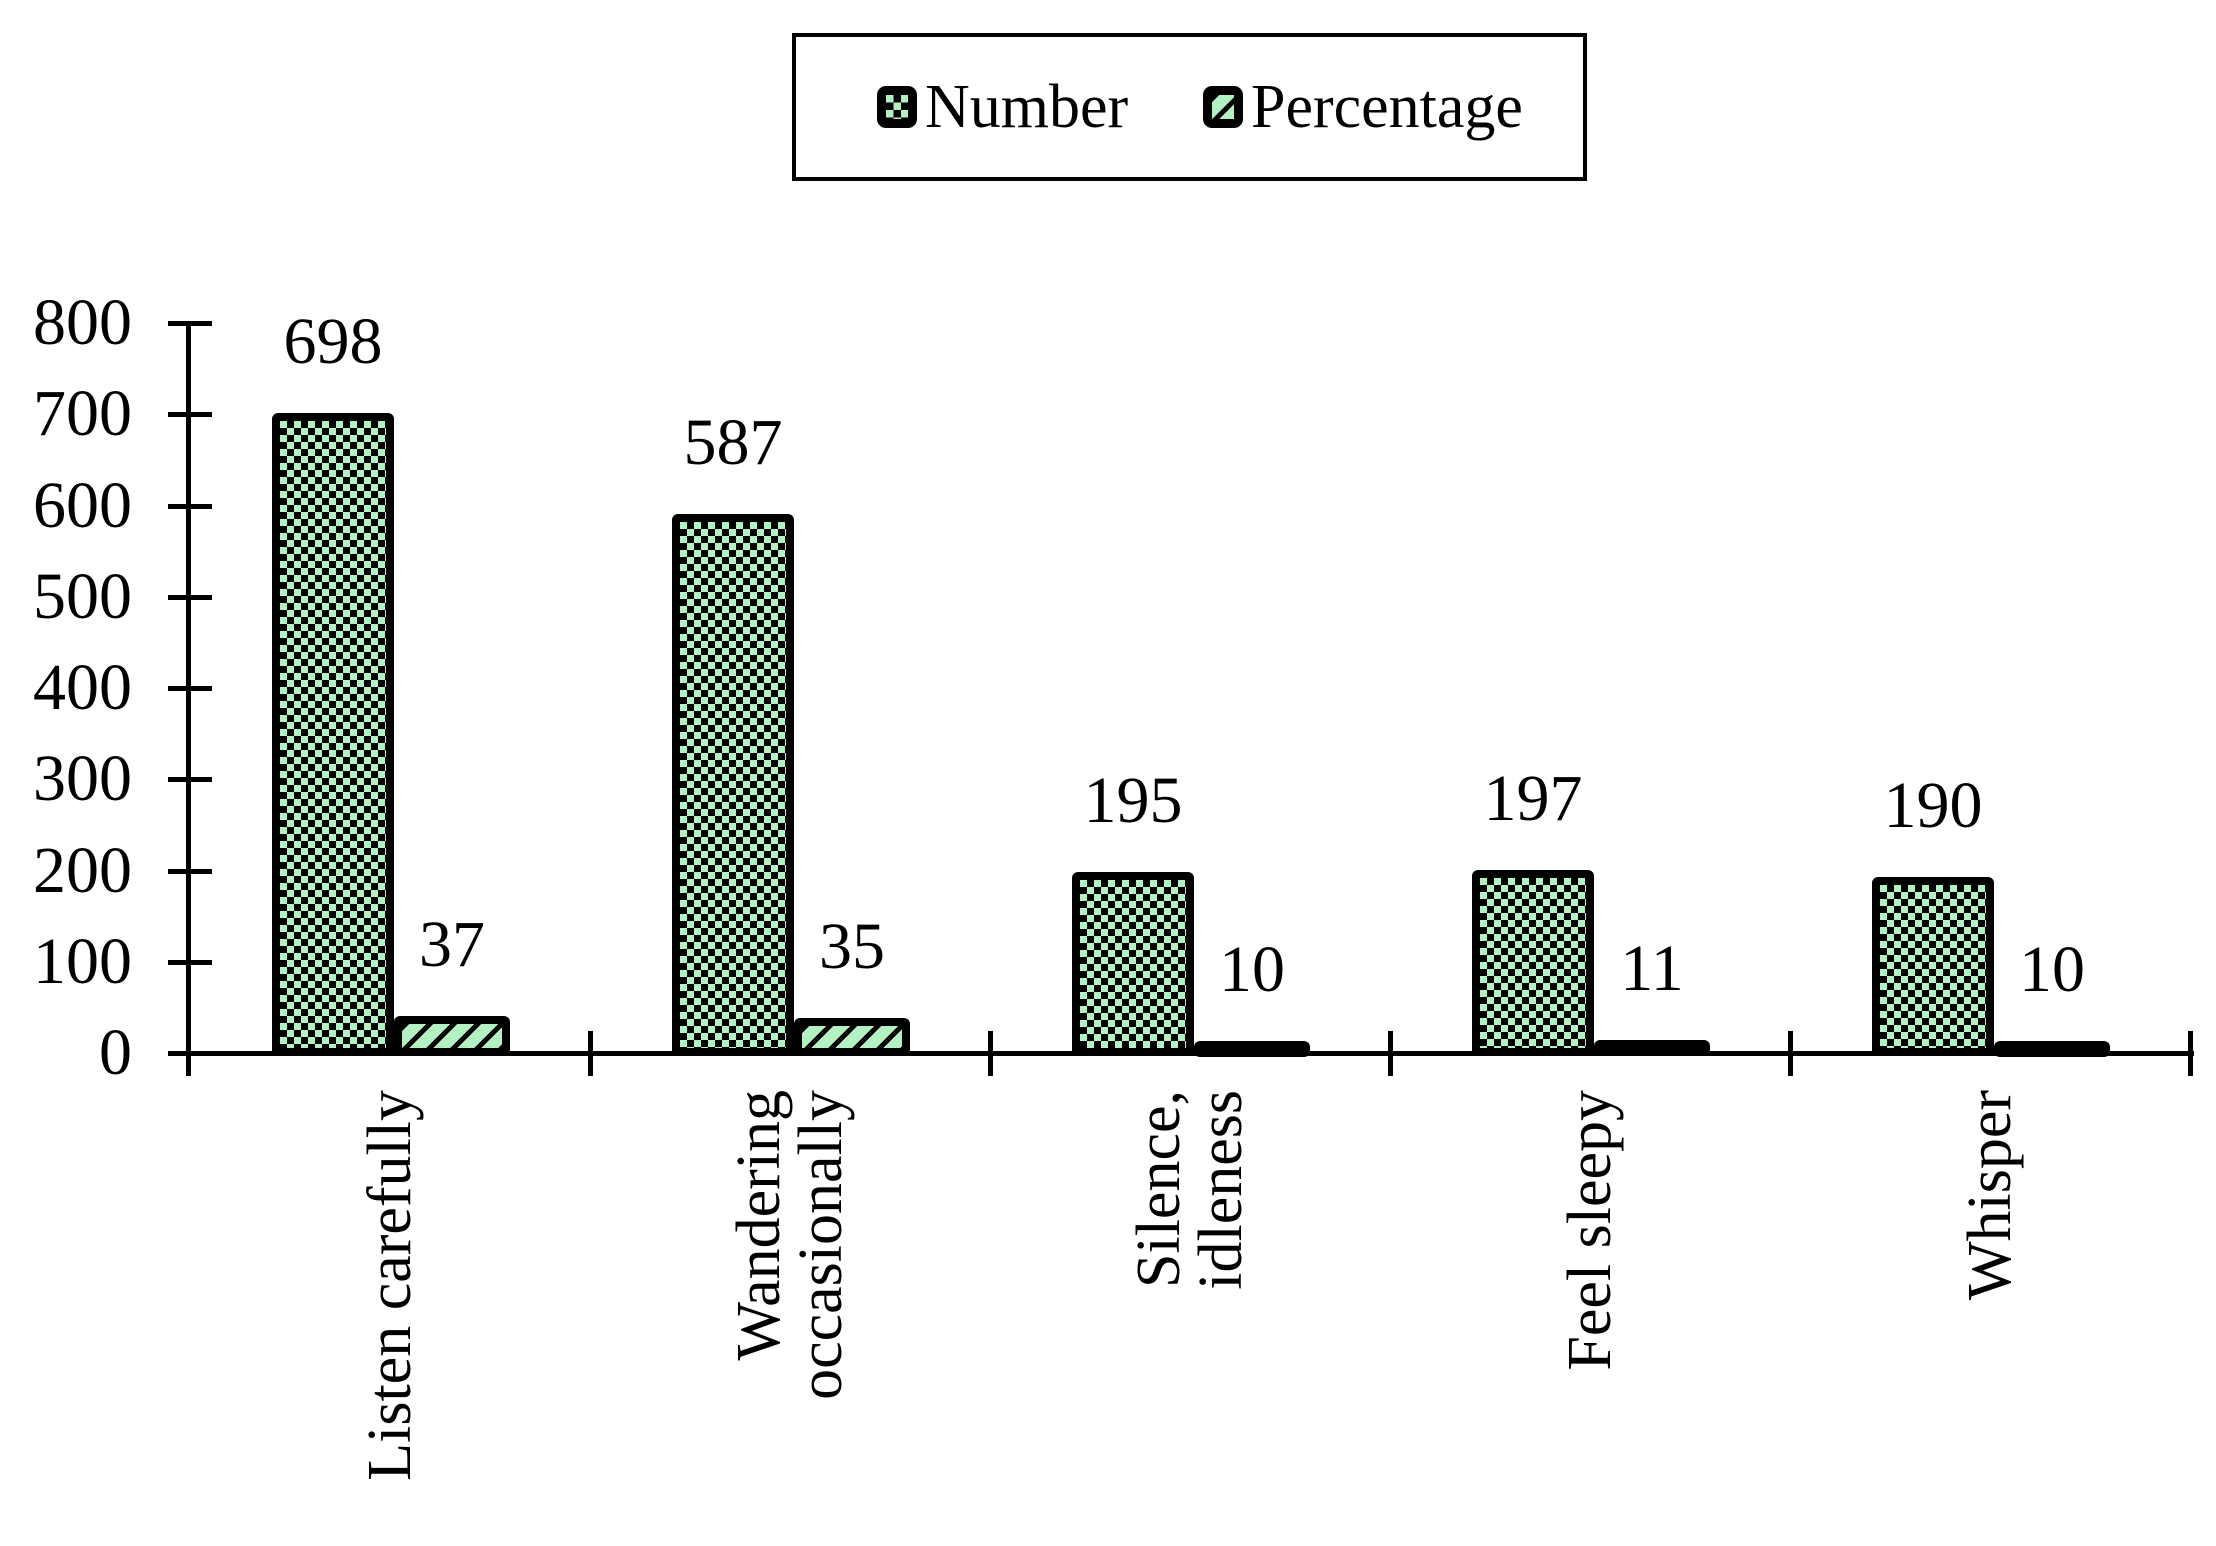 The width and height of the screenshot is (2216, 1546). I want to click on value-label-percentage-1: 37, so click(452, 944).